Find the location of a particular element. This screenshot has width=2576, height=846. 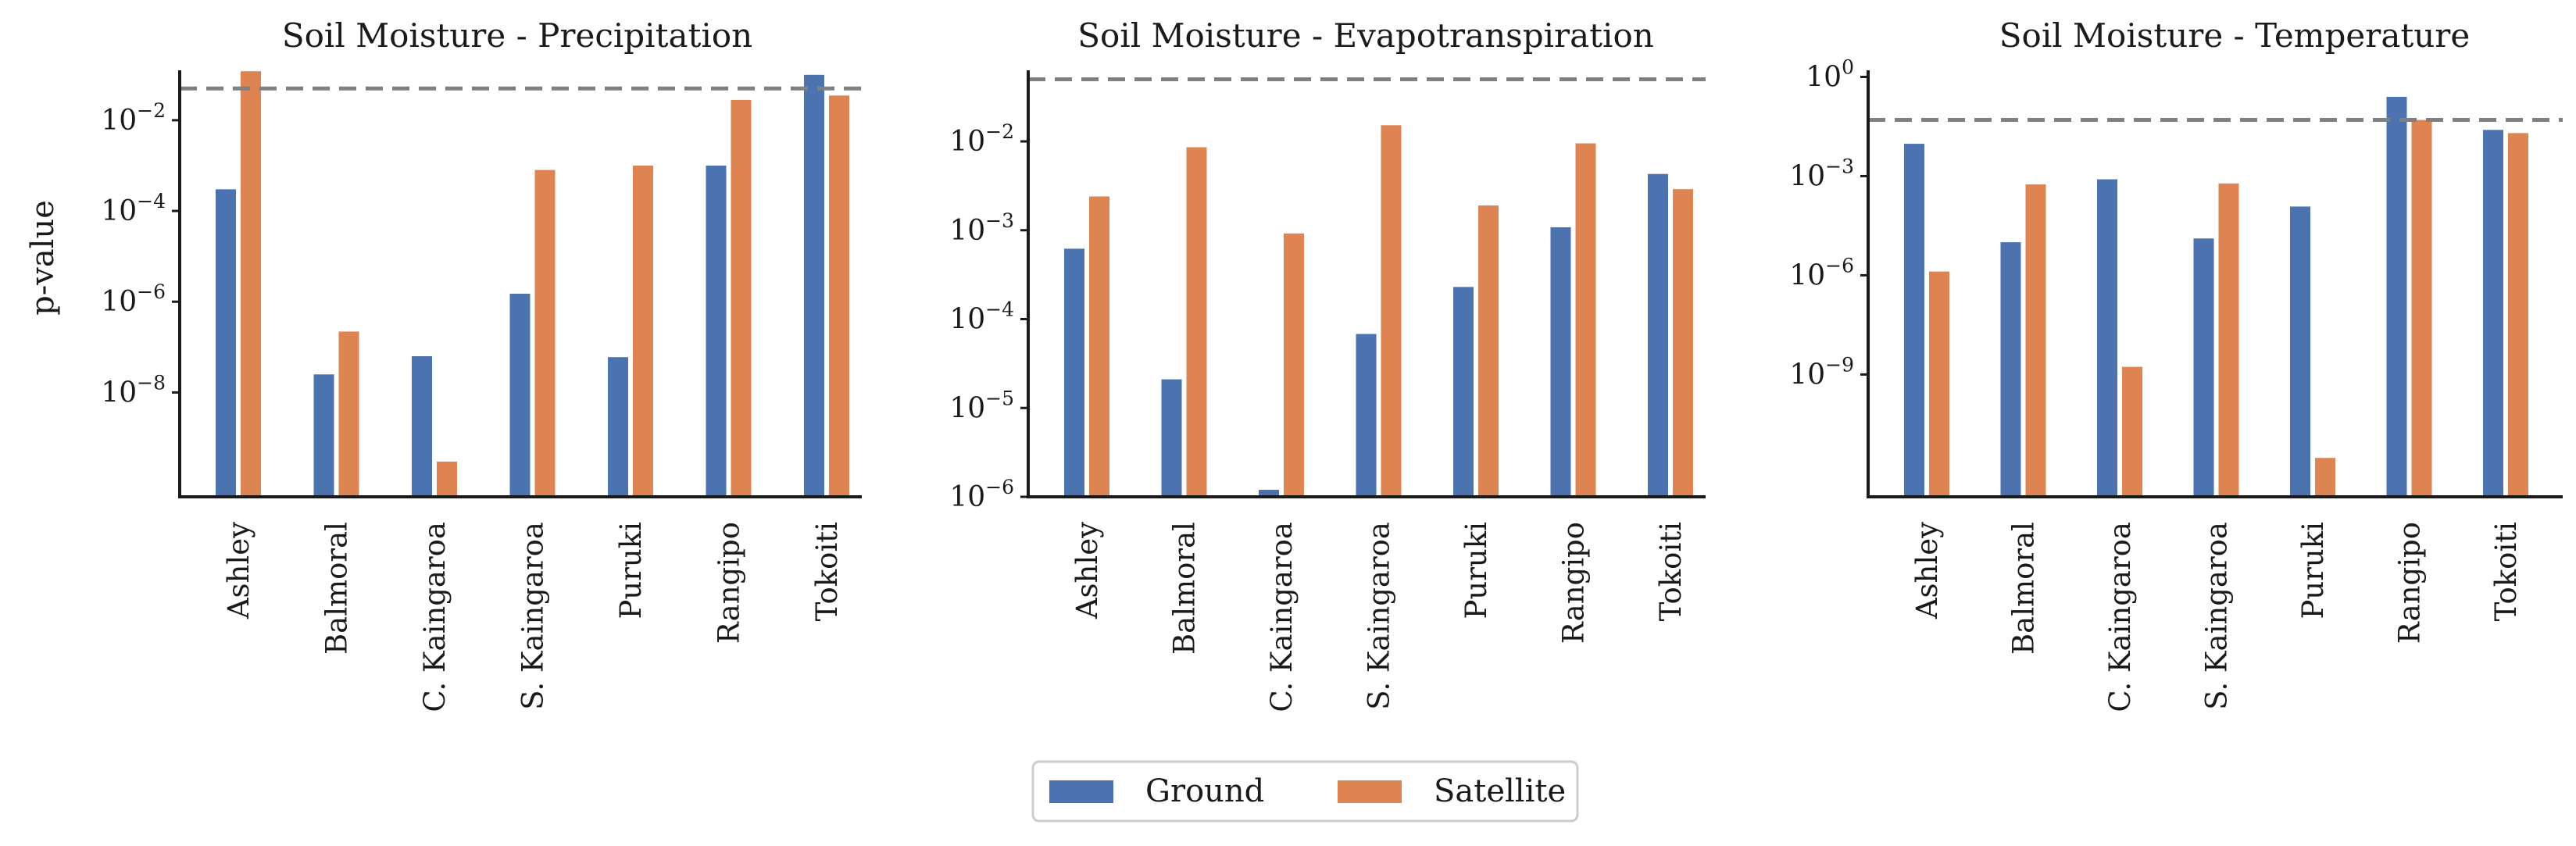

y-ticks: 10⁻² 10⁻⁴ 10⁻⁶ 10⁻⁸ is located at coordinates (140, 254).